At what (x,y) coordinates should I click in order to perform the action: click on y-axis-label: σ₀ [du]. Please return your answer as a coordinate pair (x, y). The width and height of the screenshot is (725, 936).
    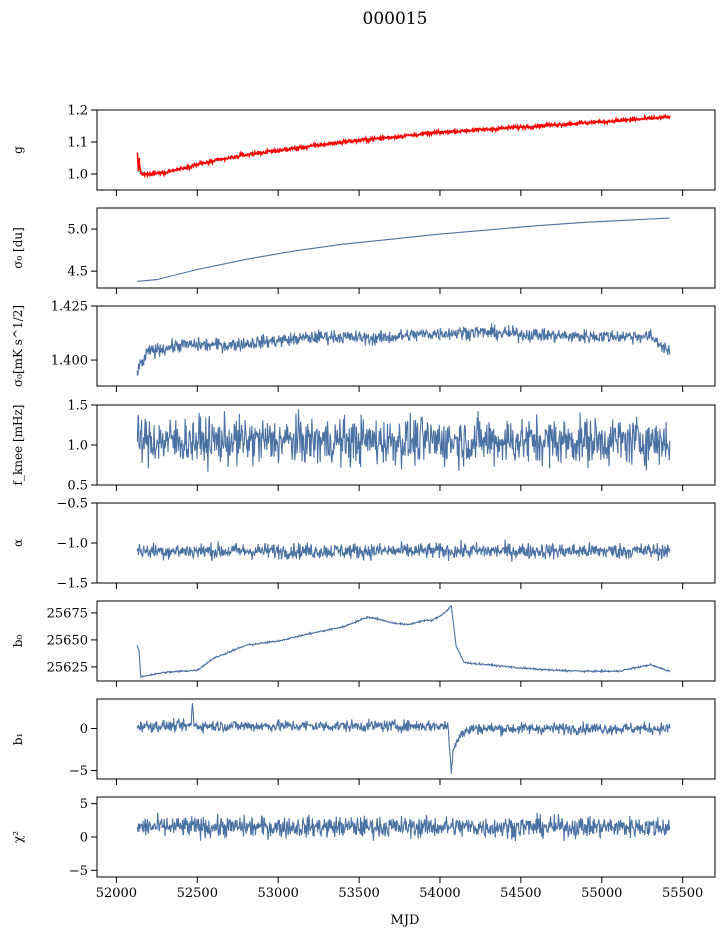
    Looking at the image, I should click on (18, 248).